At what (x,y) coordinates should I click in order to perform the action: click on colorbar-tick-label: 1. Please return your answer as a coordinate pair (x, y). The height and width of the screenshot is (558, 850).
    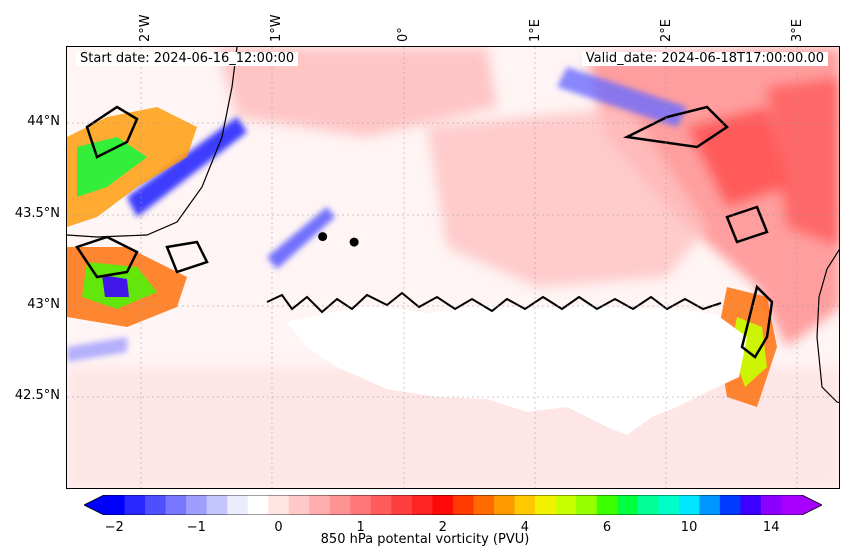
    Looking at the image, I should click on (360, 527).